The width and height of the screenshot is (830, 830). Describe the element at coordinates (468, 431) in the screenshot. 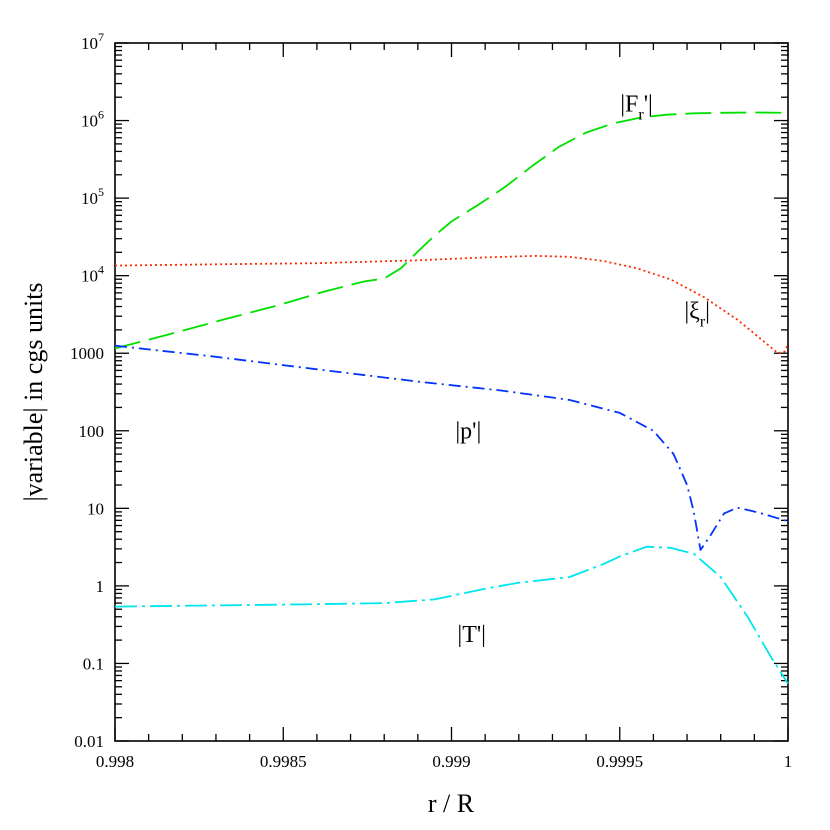

I see `series-label-2: |p'|` at that location.